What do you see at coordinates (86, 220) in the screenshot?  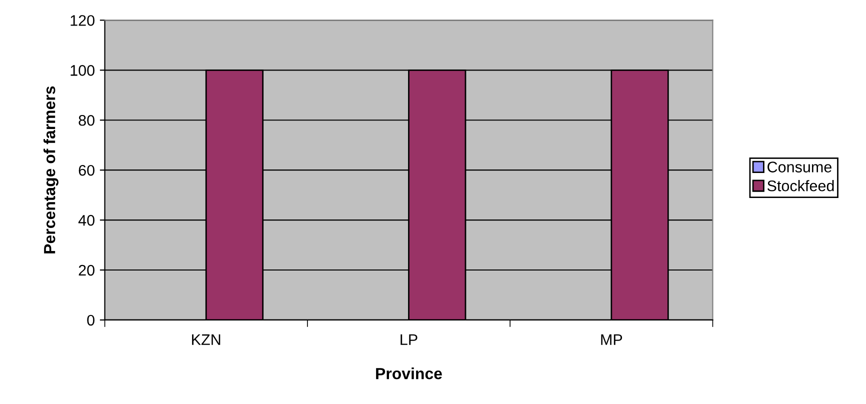 I see `y-tick-label: 40` at bounding box center [86, 220].